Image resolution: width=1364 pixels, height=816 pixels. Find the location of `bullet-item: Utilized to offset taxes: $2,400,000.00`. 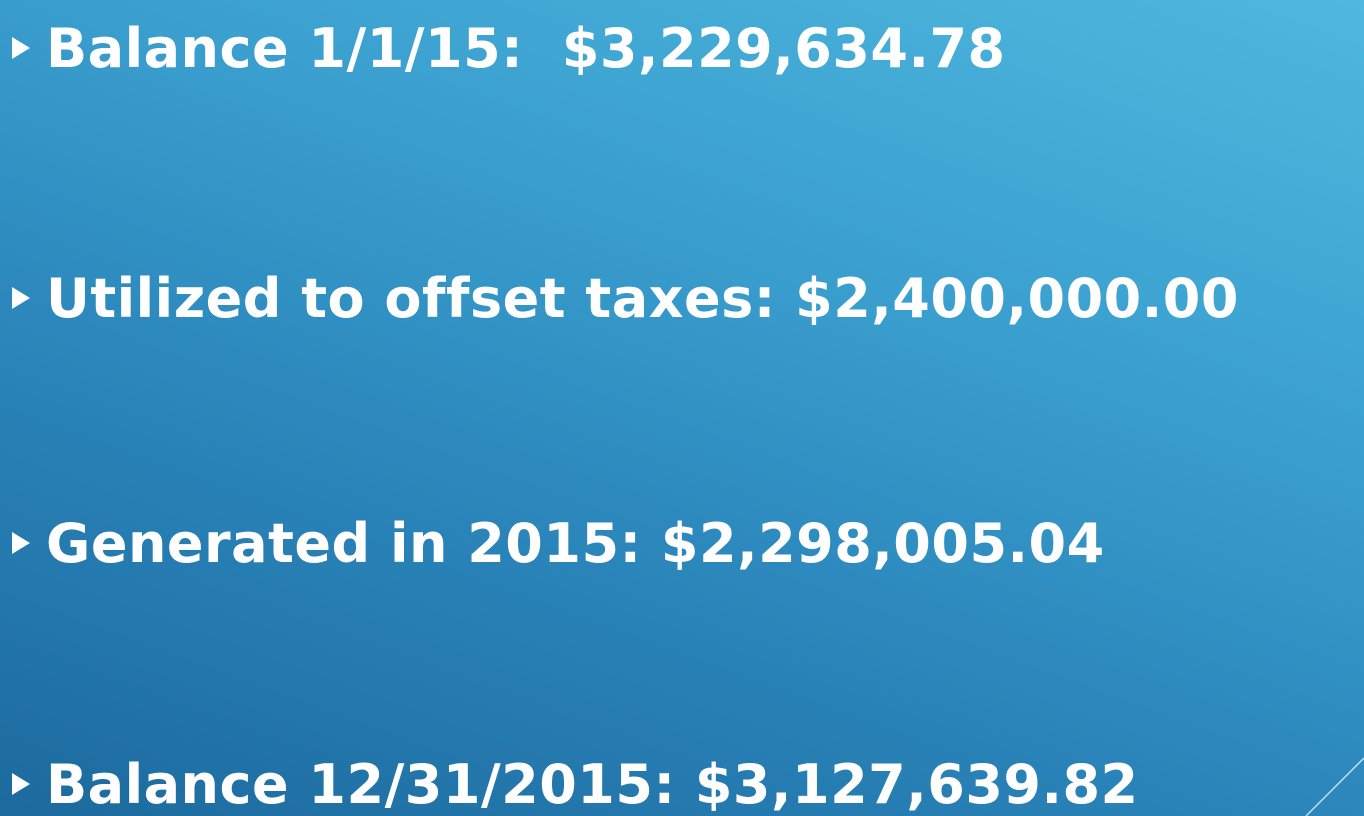

bullet-item: Utilized to offset taxes: $2,400,000.00 is located at coordinates (619, 298).